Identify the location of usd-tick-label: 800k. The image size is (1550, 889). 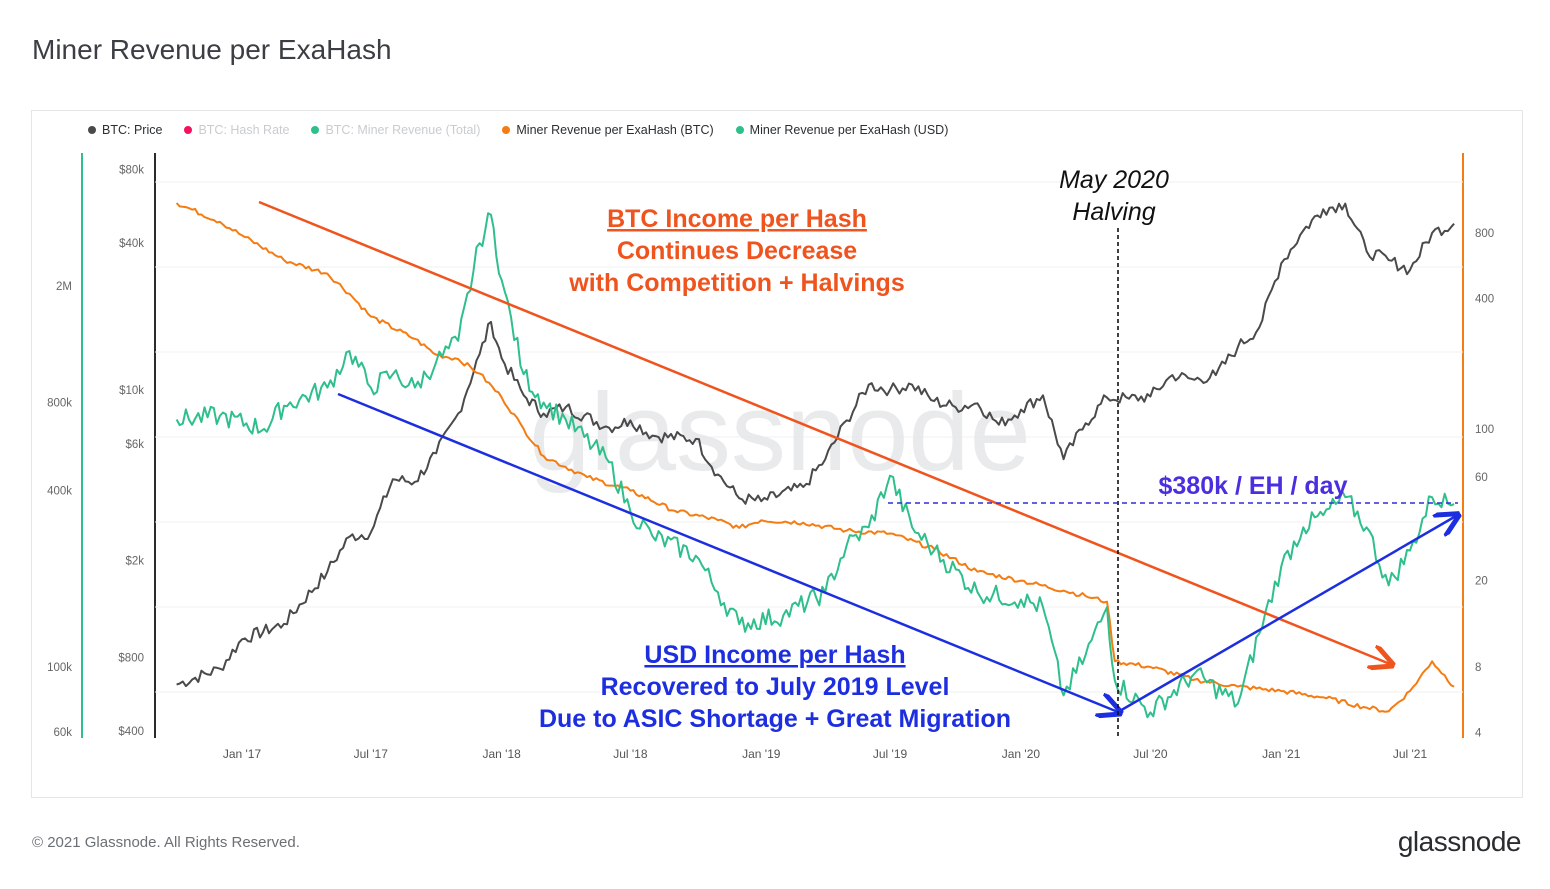
(59, 404).